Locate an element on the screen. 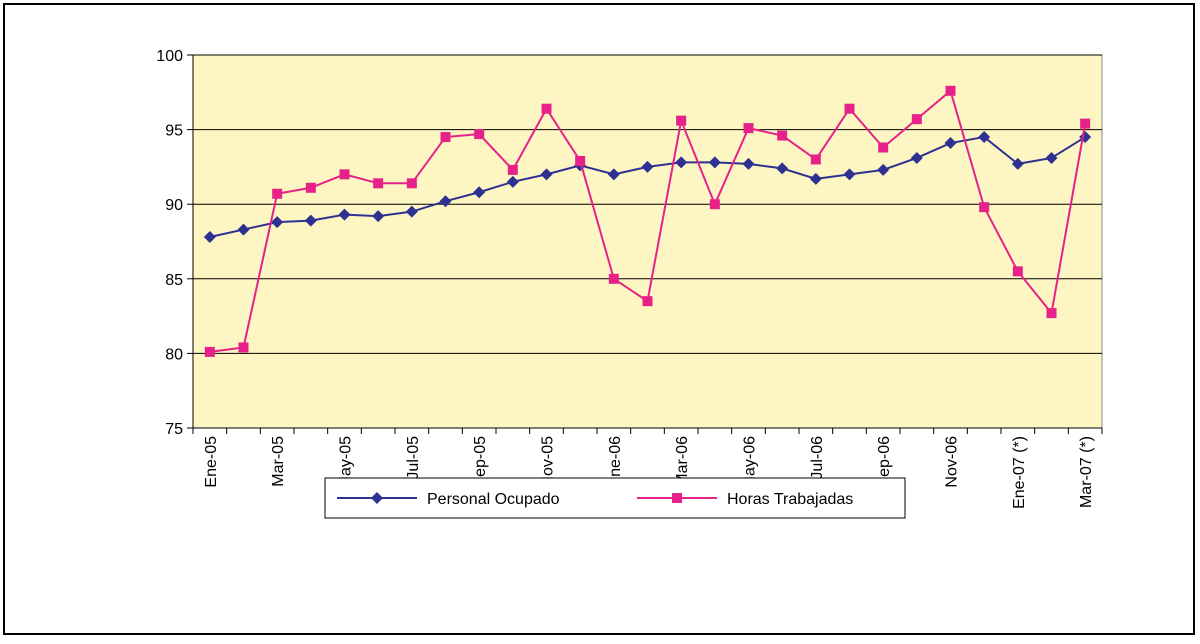 The width and height of the screenshot is (1200, 644). x-tick-label: Sep-06 is located at coordinates (884, 462).